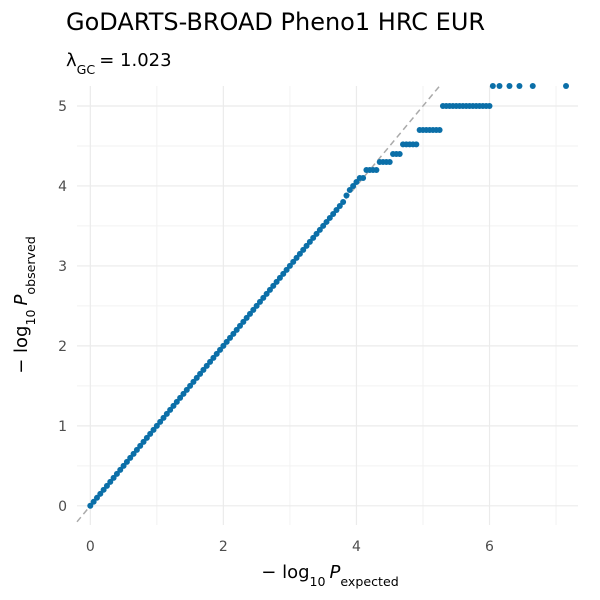 The image size is (600, 600). I want to click on chart-subtitle: λGC = 1.023, so click(119, 63).